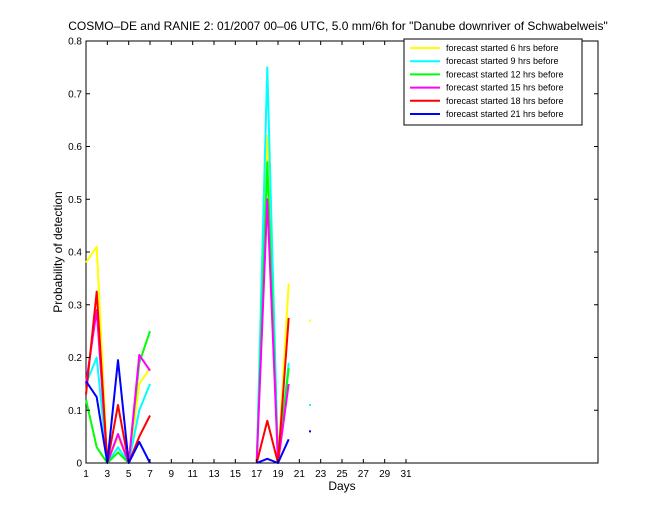 Image resolution: width=660 pixels, height=520 pixels. Describe the element at coordinates (505, 88) in the screenshot. I see `legend-label: forecast started 15 hrs before` at that location.